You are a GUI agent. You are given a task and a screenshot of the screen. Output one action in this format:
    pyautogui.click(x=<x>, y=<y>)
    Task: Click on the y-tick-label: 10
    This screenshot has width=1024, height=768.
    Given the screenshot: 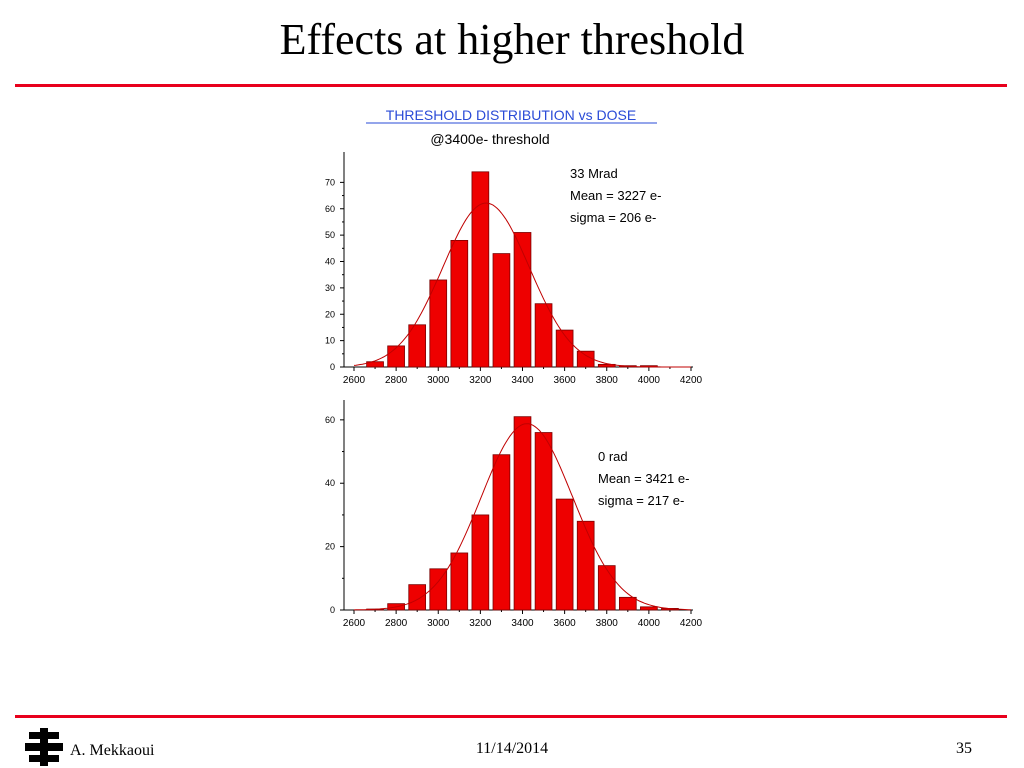 What is the action you would take?
    pyautogui.click(x=330, y=341)
    